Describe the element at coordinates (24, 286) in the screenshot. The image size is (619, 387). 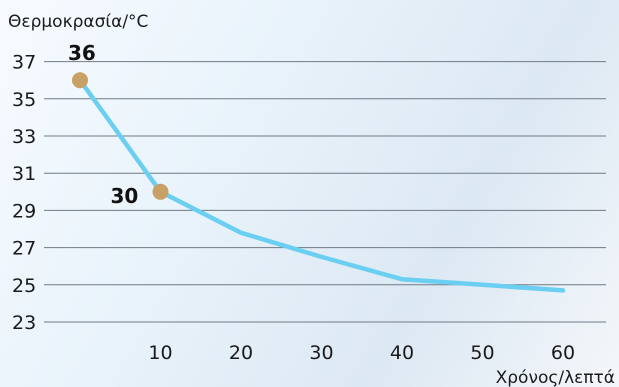
I see `y-tick-label: 25` at that location.